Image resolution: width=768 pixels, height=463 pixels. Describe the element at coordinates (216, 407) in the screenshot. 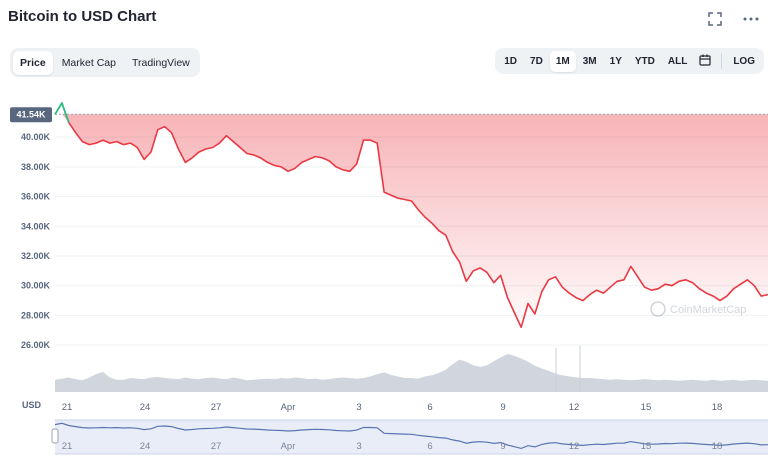

I see `x-tick-label: 27` at that location.